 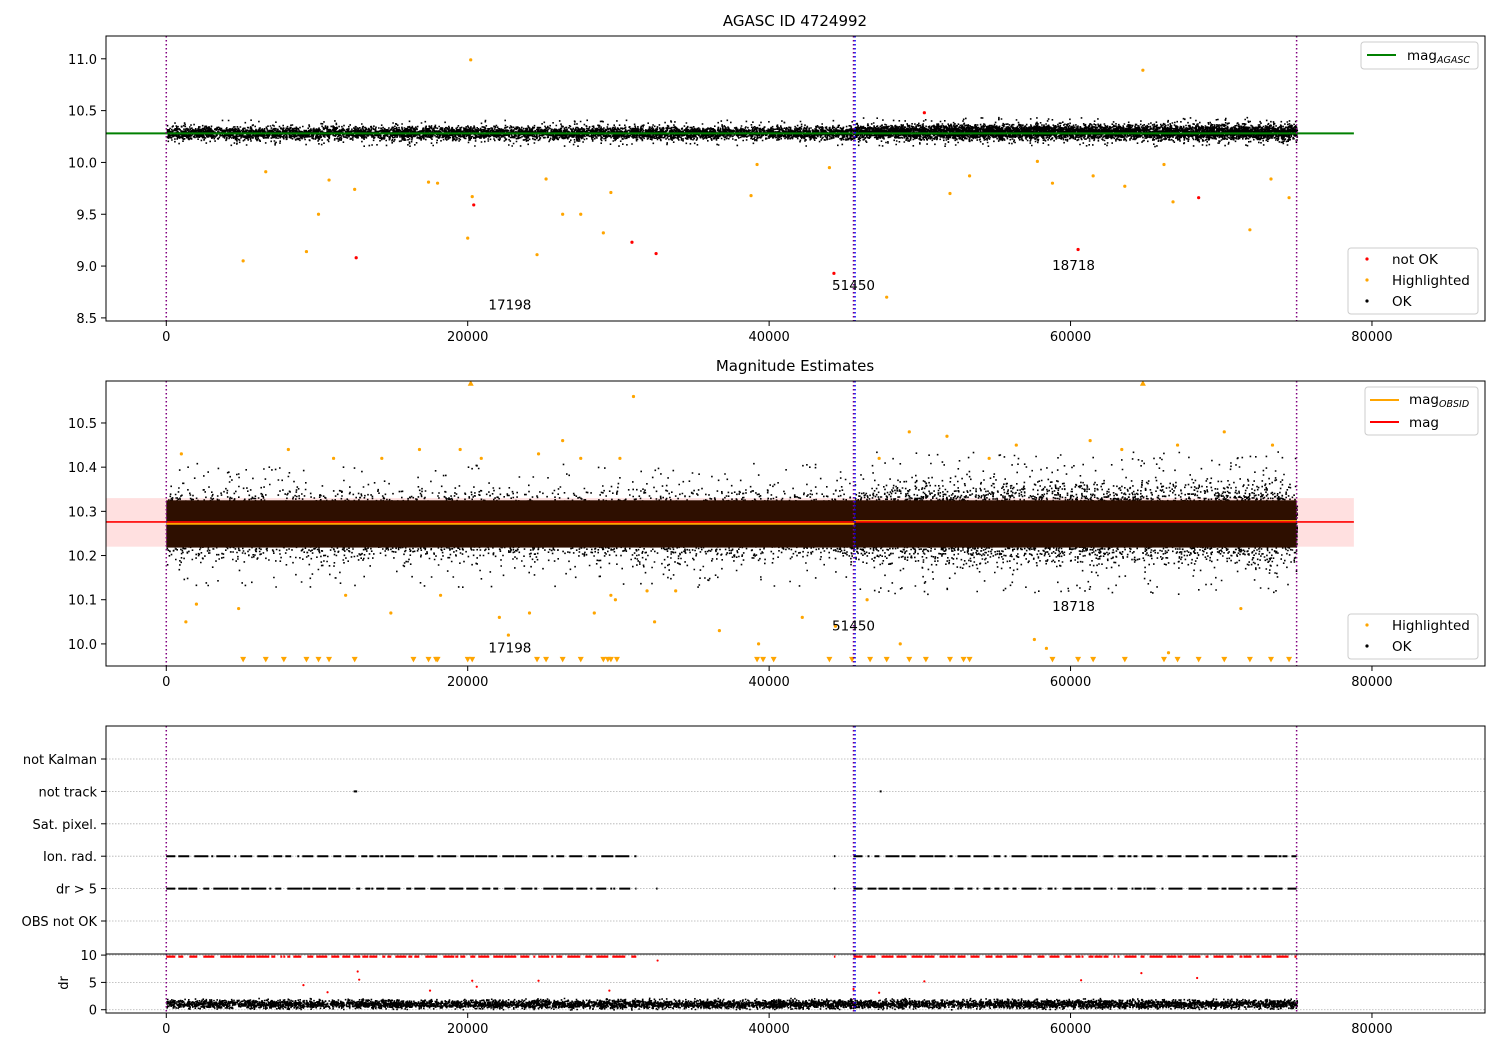 What do you see at coordinates (60, 922) in the screenshot?
I see `flag-label-obs-not-ok: OBS not OK` at bounding box center [60, 922].